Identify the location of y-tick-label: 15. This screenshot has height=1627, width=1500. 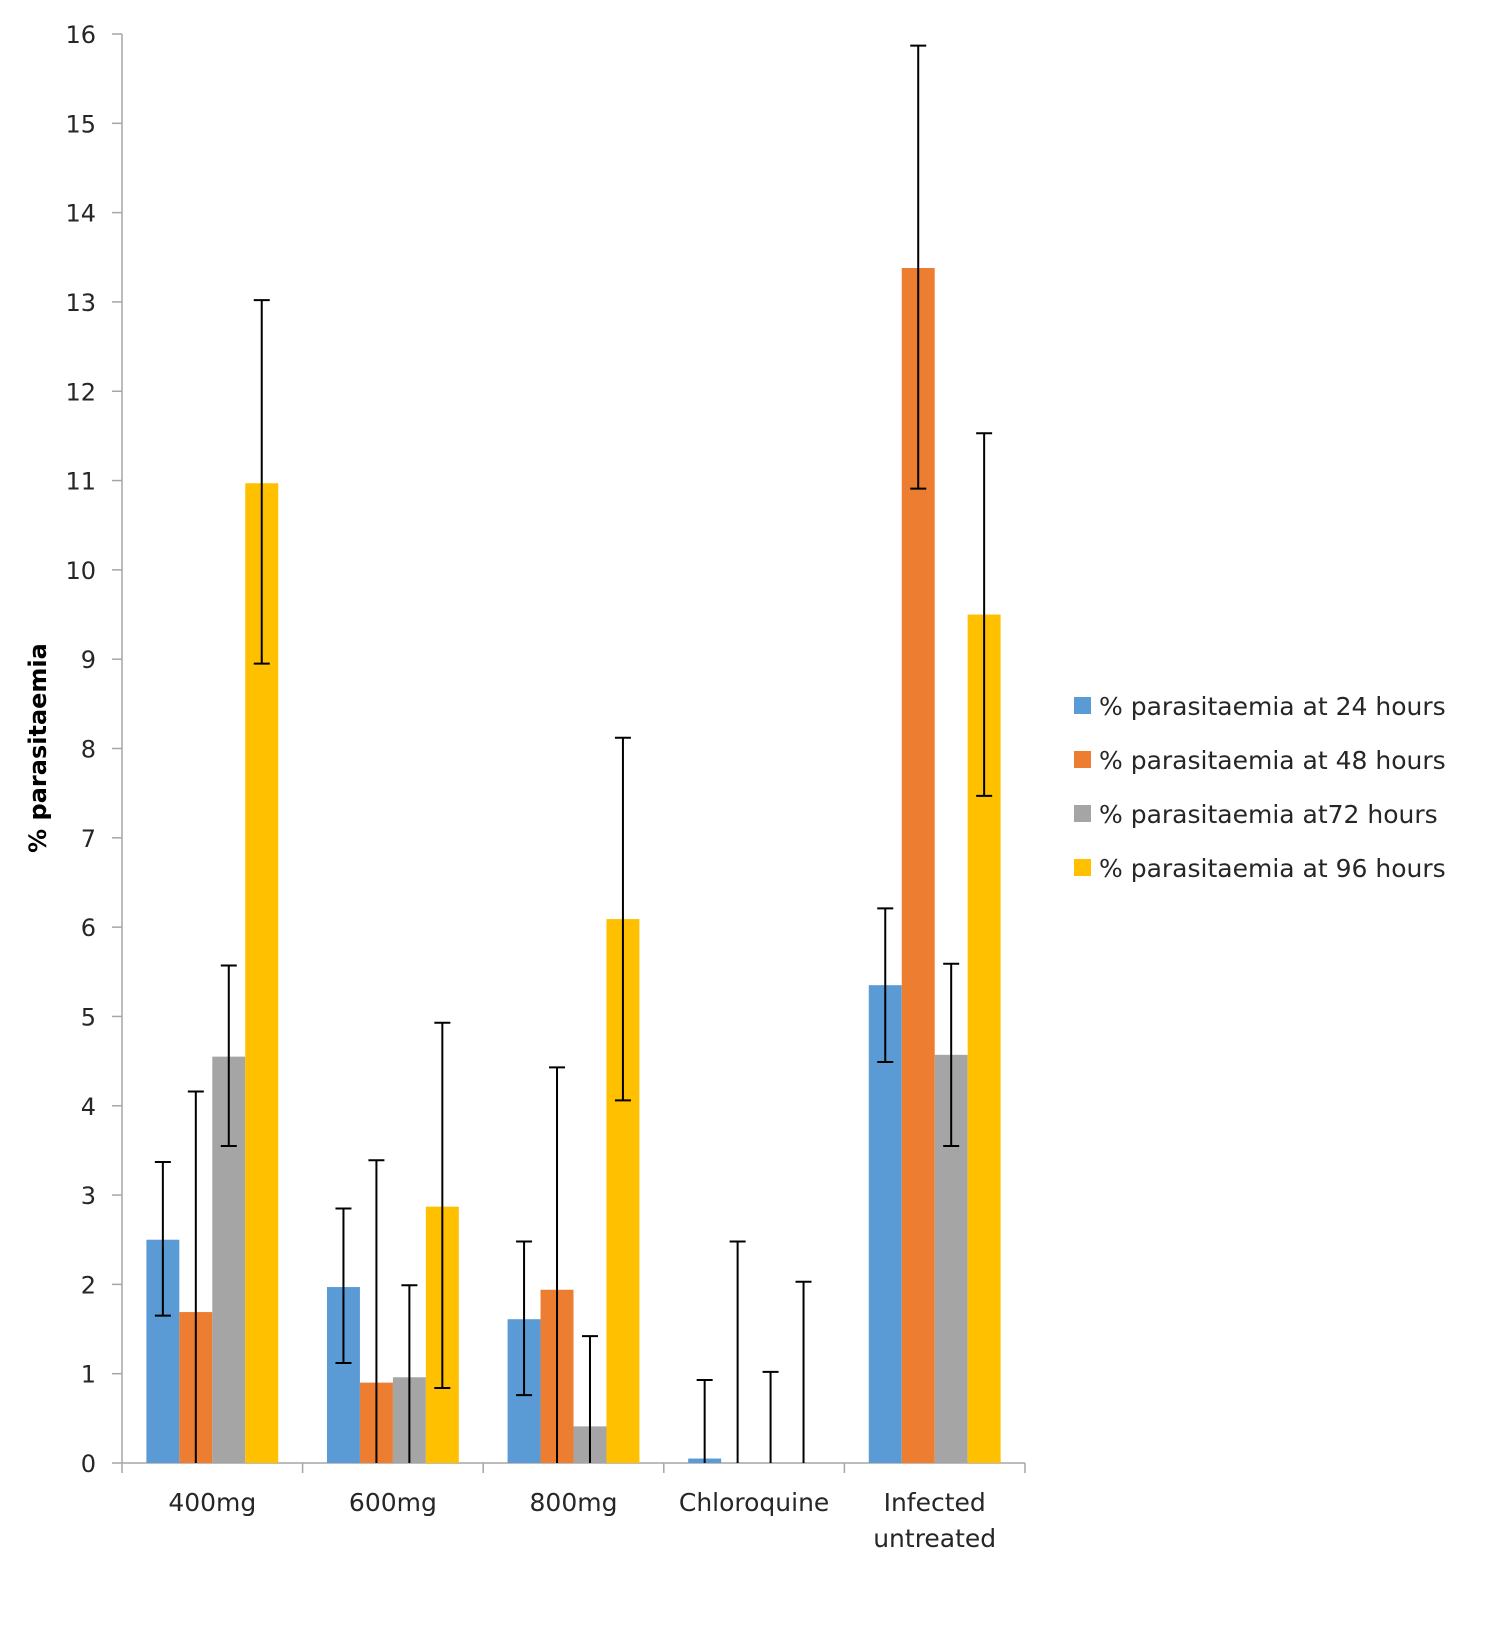
(80, 124).